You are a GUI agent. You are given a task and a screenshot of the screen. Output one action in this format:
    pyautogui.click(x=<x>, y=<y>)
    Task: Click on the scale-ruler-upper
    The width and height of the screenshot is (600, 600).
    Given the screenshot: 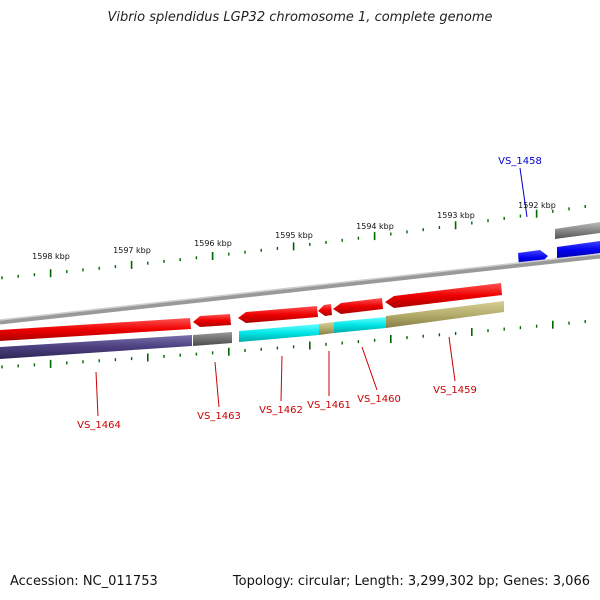 What is the action you would take?
    pyautogui.click(x=293, y=242)
    